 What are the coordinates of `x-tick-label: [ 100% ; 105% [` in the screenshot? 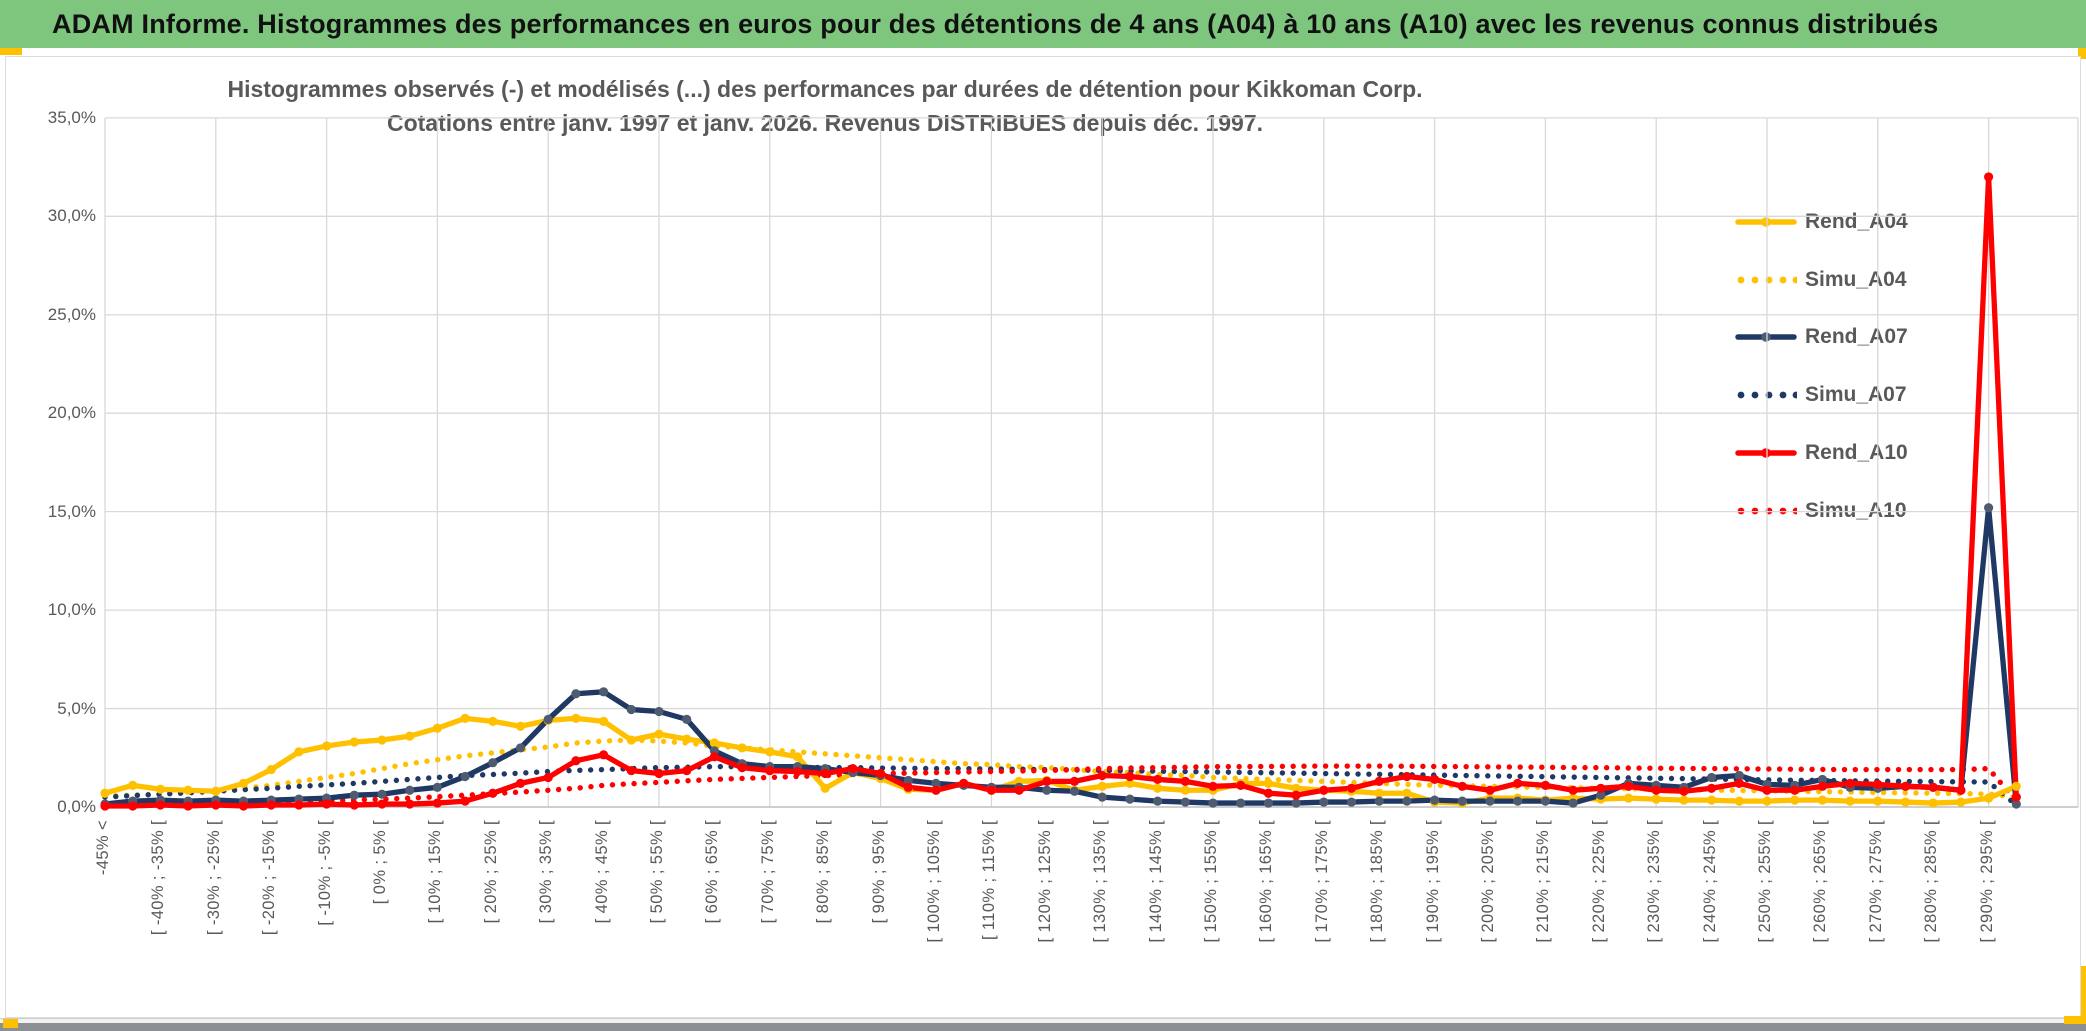 It's located at (934, 881).